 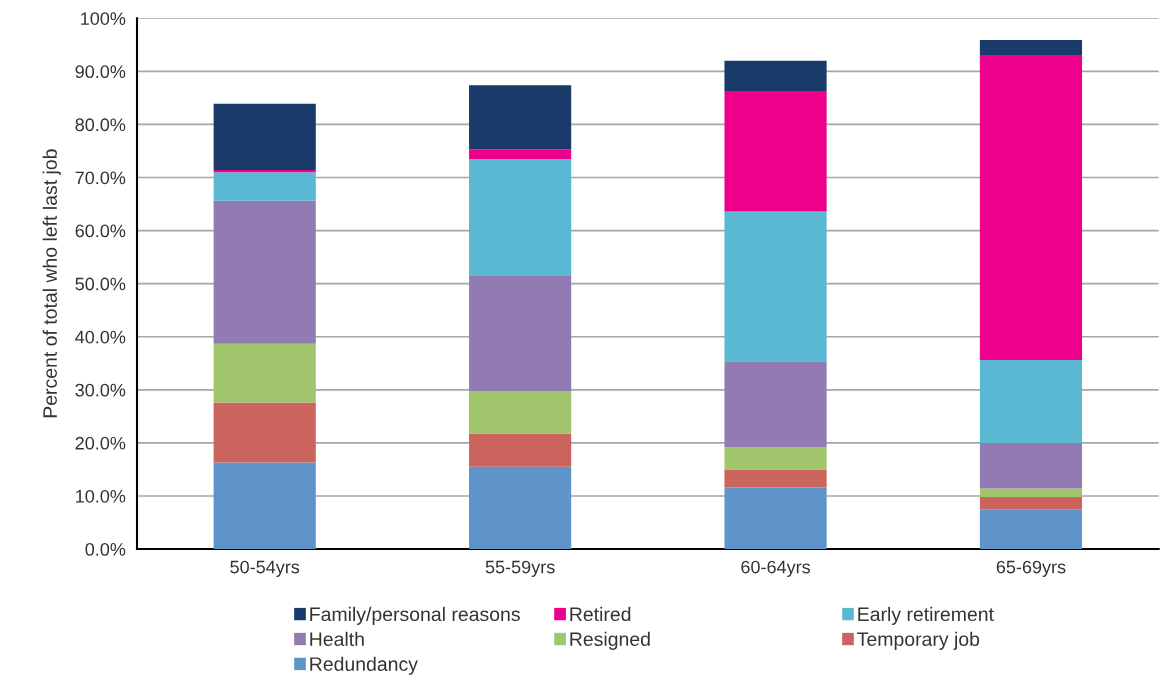 What do you see at coordinates (100, 72) in the screenshot?
I see `y-tick-label: 90.0%` at bounding box center [100, 72].